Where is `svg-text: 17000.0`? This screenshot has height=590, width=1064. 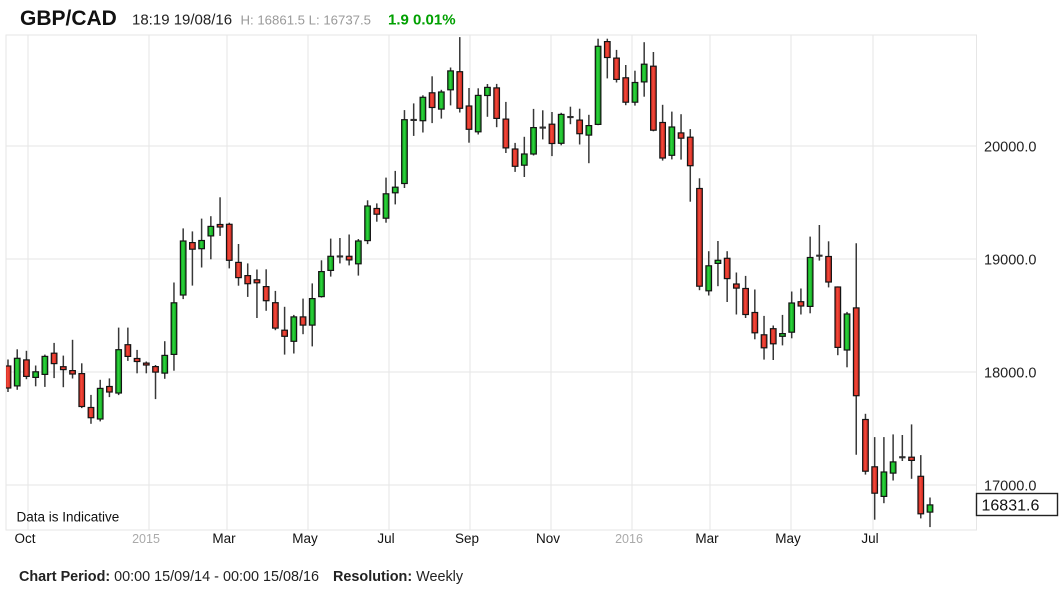
svg-text: 17000.0 is located at coordinates (1010, 486).